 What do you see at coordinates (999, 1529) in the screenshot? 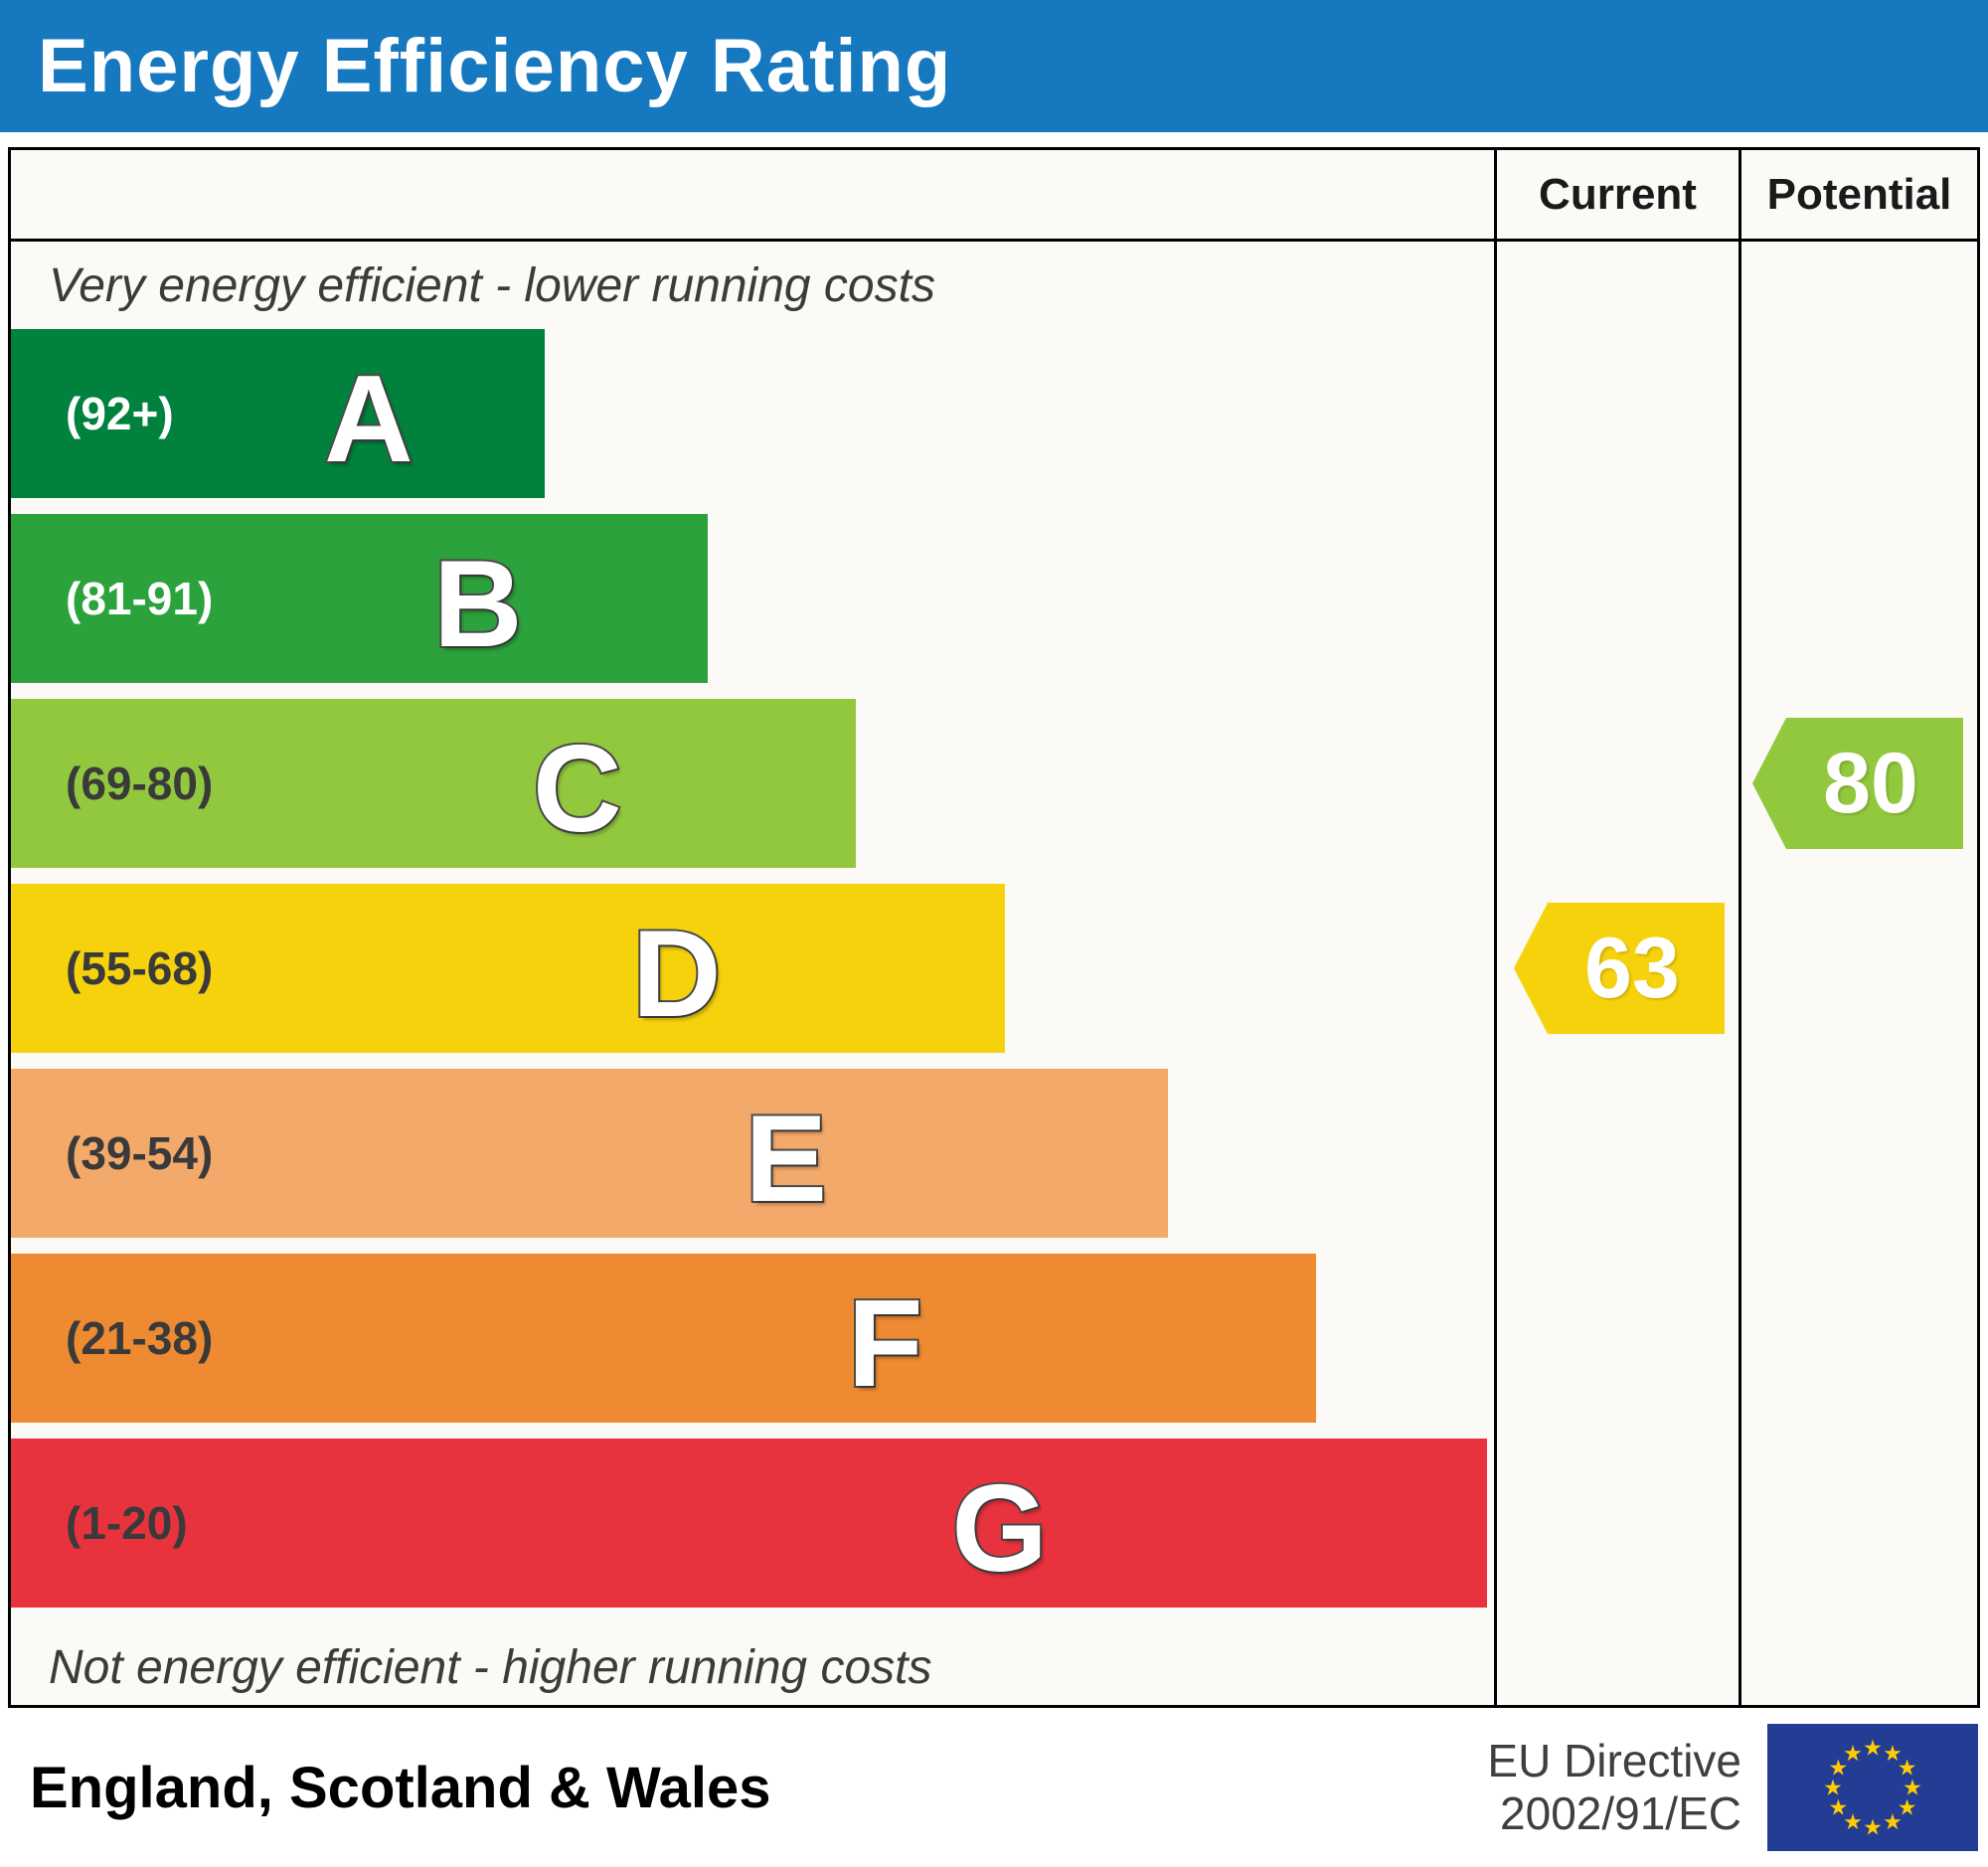
I see `band-letter: G` at bounding box center [999, 1529].